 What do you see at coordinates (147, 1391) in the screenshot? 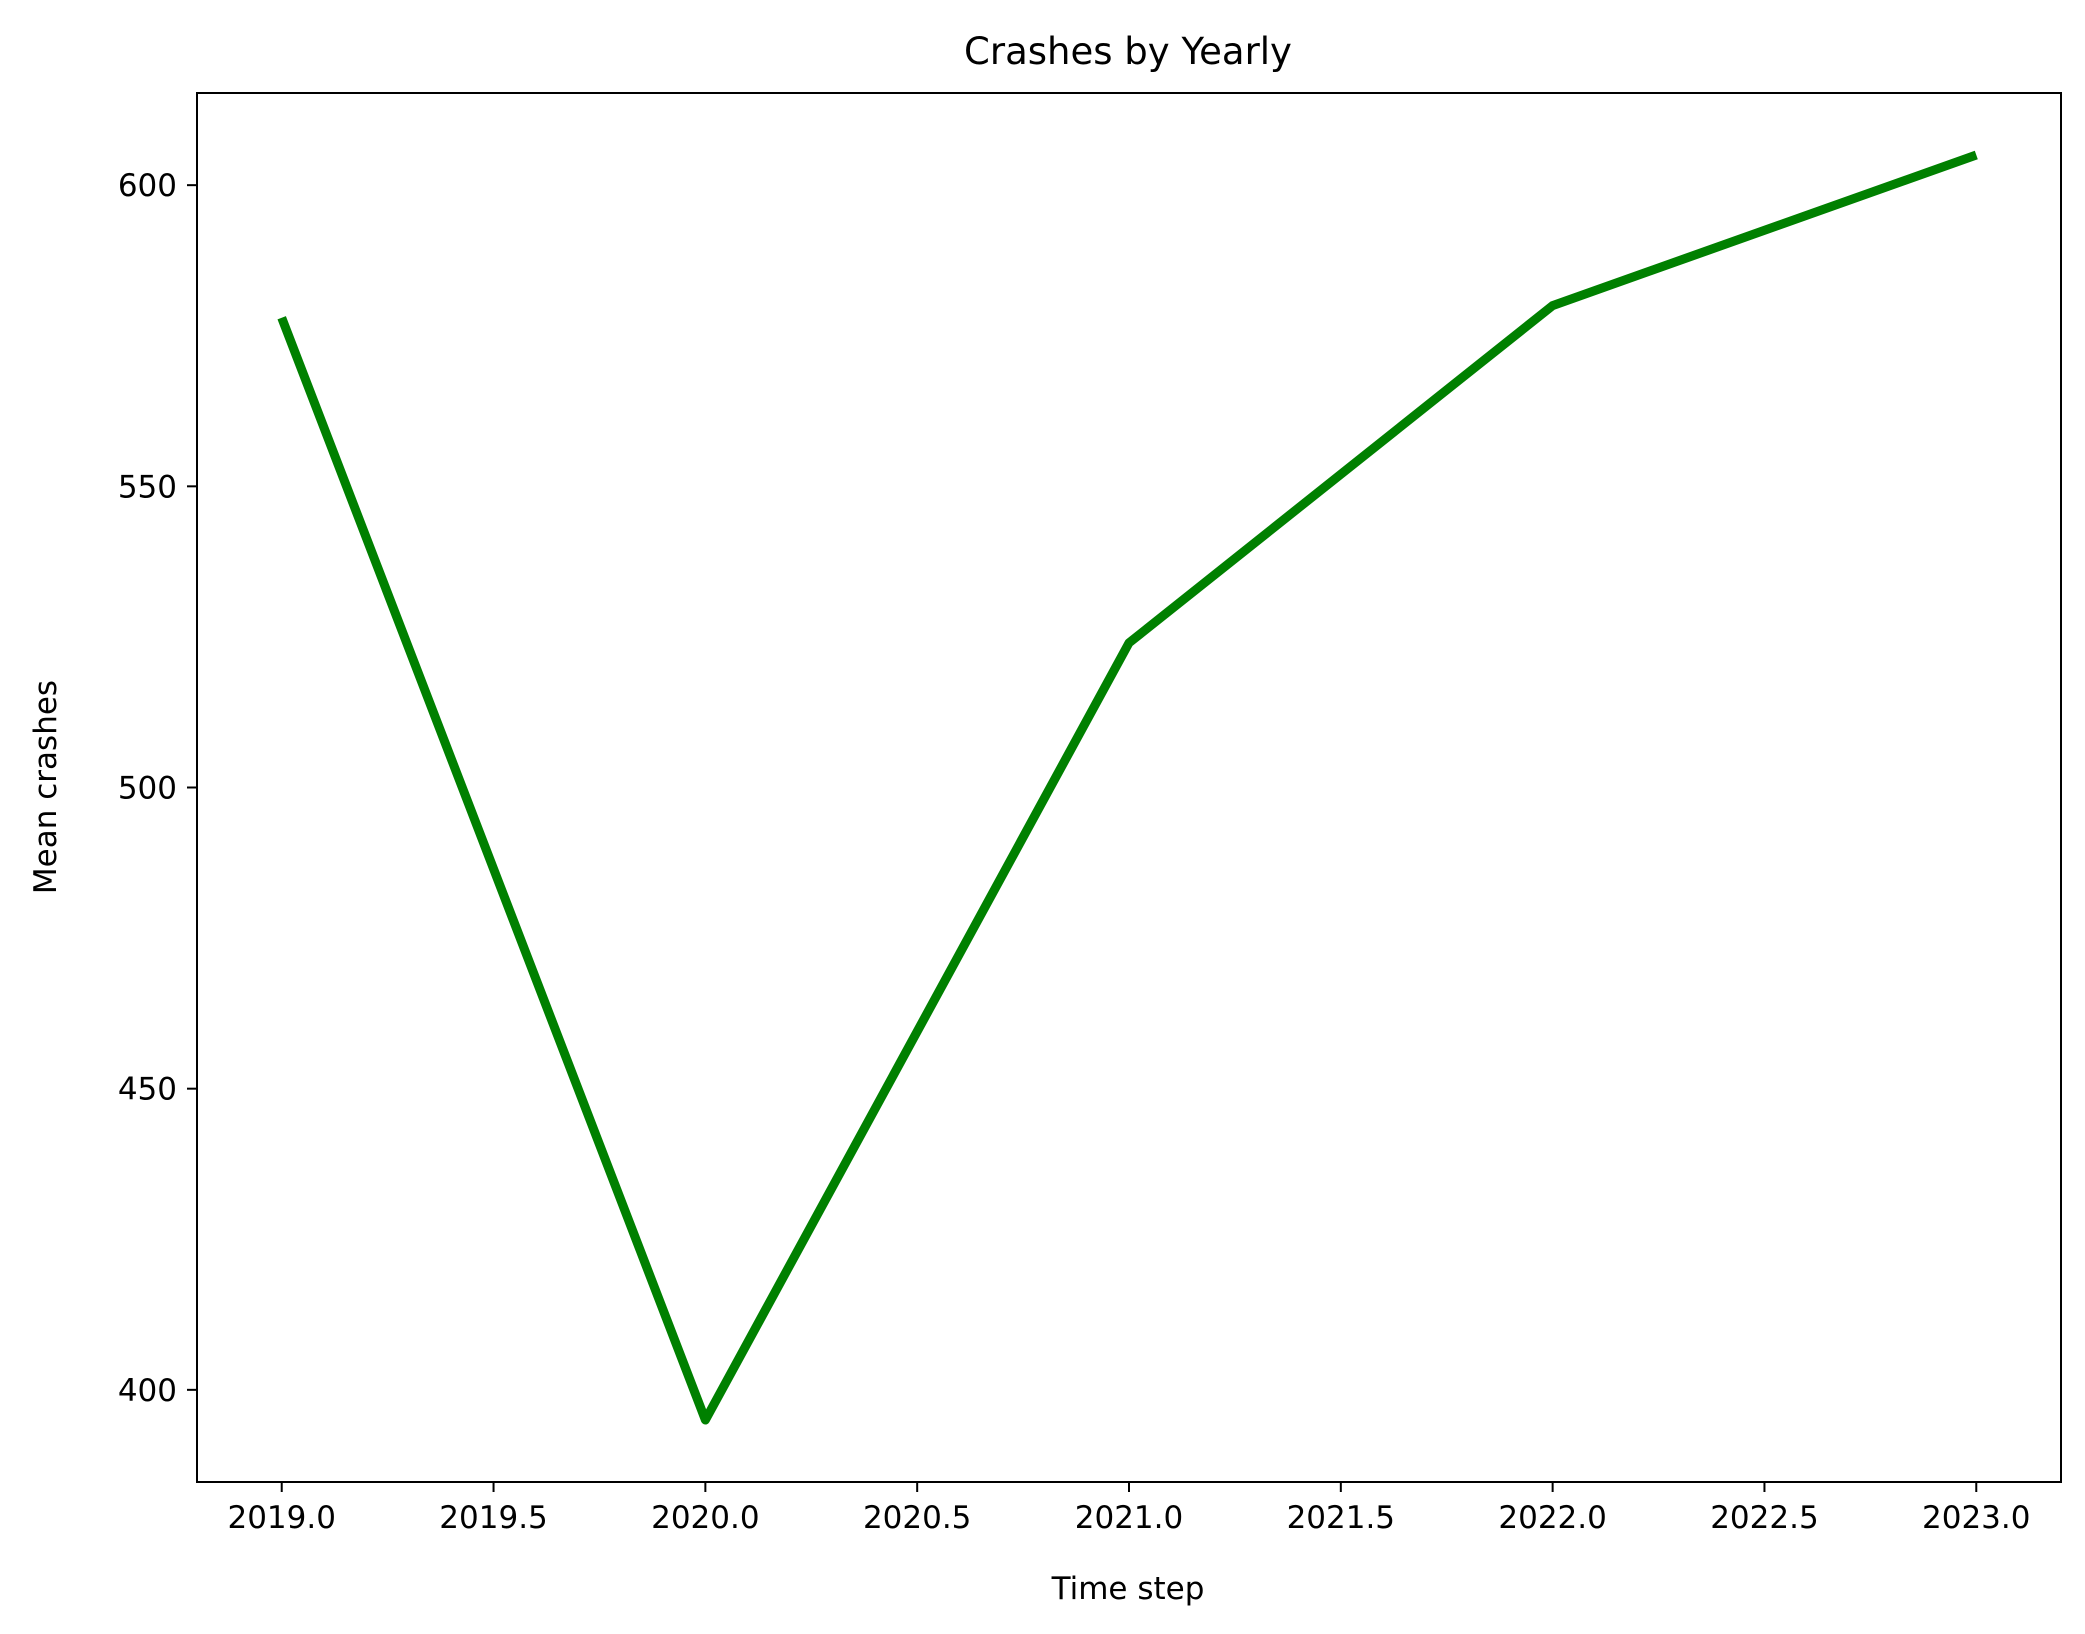
I see `y-tick-label: 400` at bounding box center [147, 1391].